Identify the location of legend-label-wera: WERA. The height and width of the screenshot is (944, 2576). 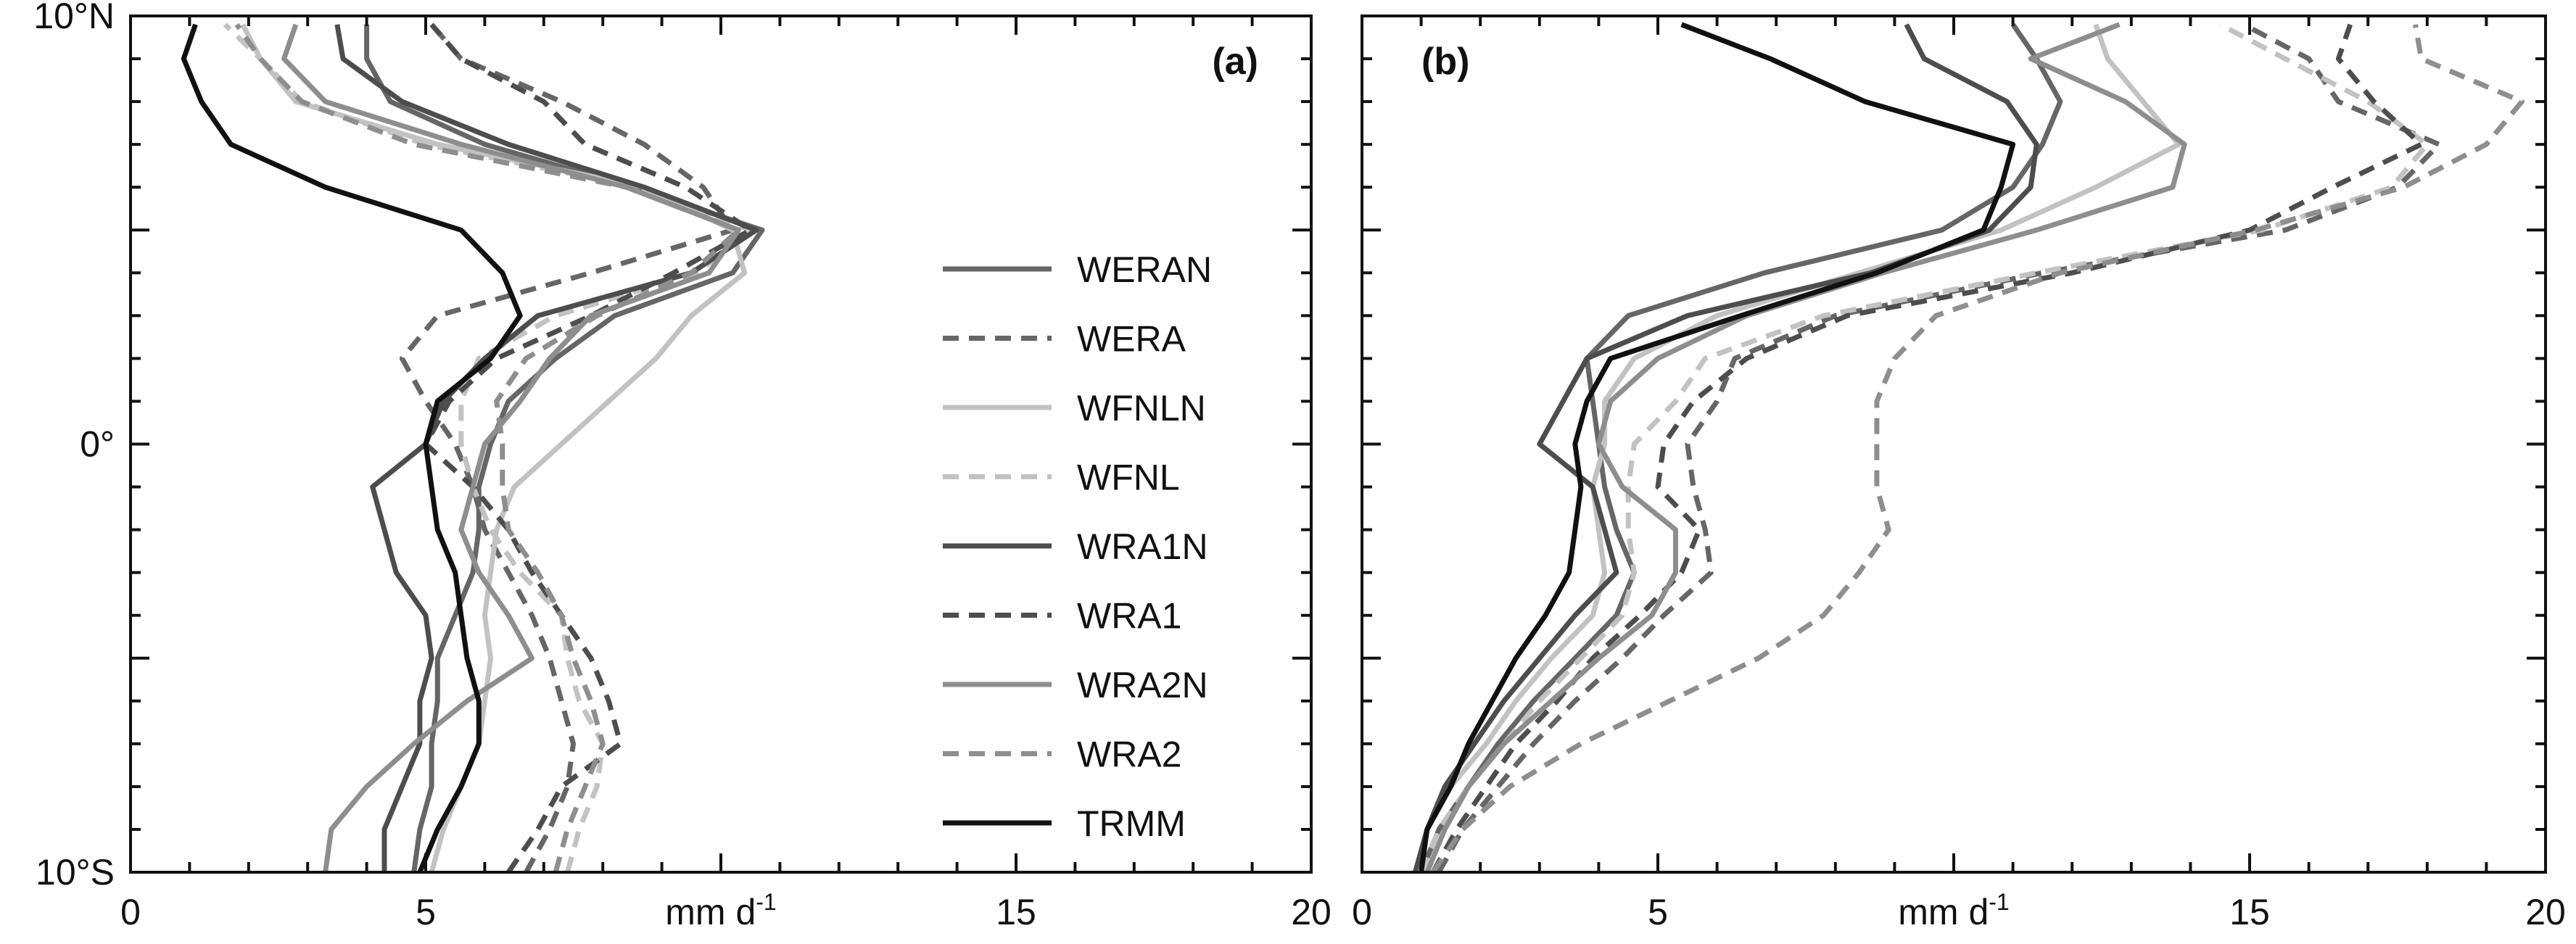
(1131, 339).